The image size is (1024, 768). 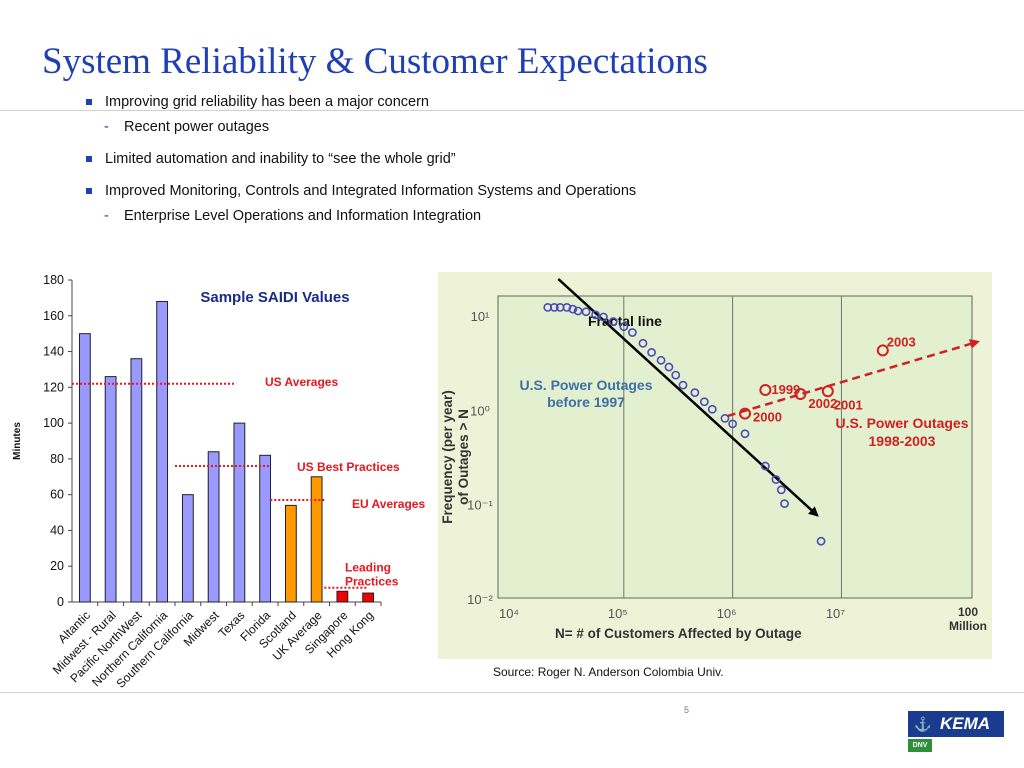 What do you see at coordinates (53, 423) in the screenshot?
I see `y-tick-label: 100` at bounding box center [53, 423].